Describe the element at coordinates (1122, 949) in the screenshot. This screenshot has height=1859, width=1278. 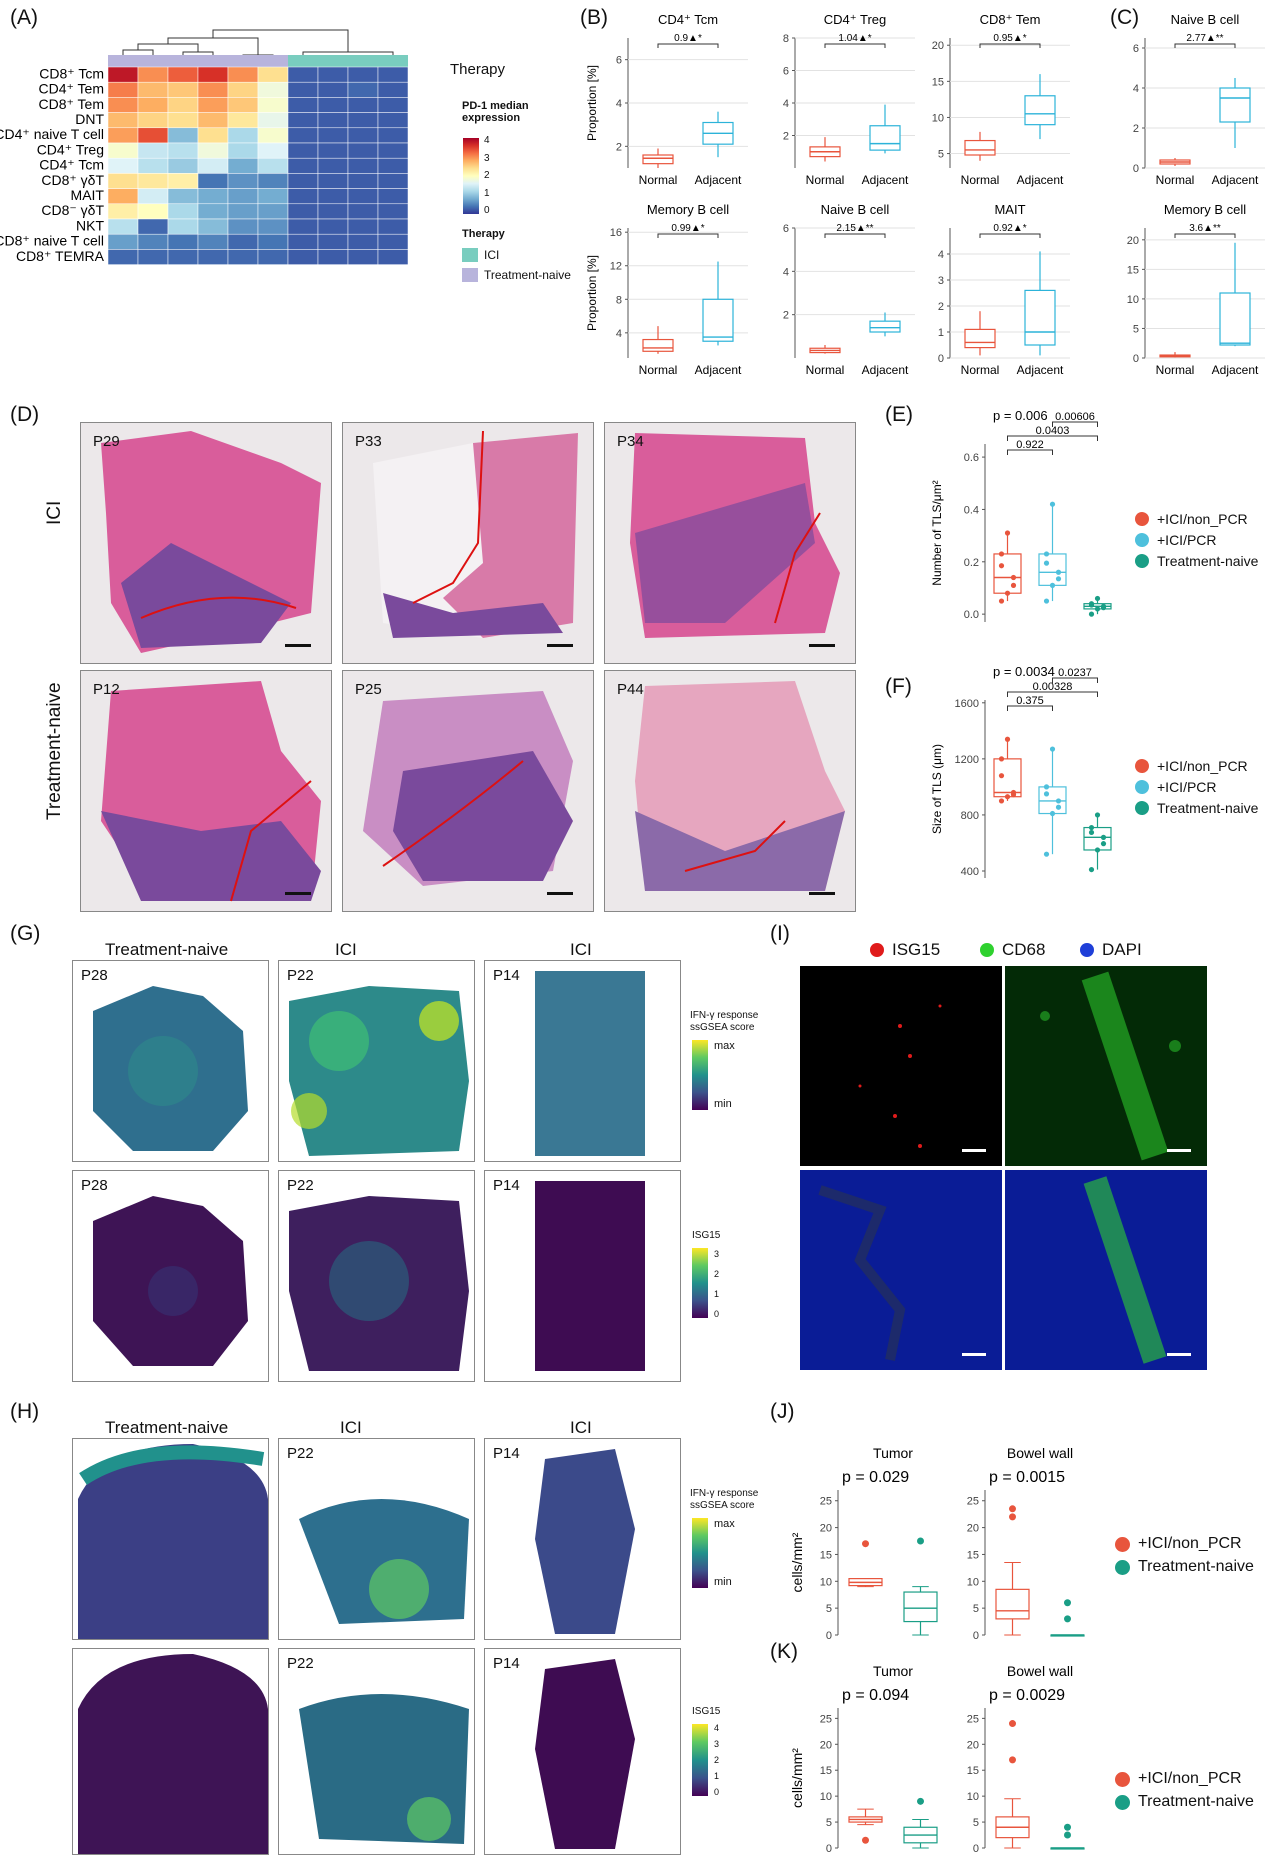
I see `legend-label: DAPI` at that location.